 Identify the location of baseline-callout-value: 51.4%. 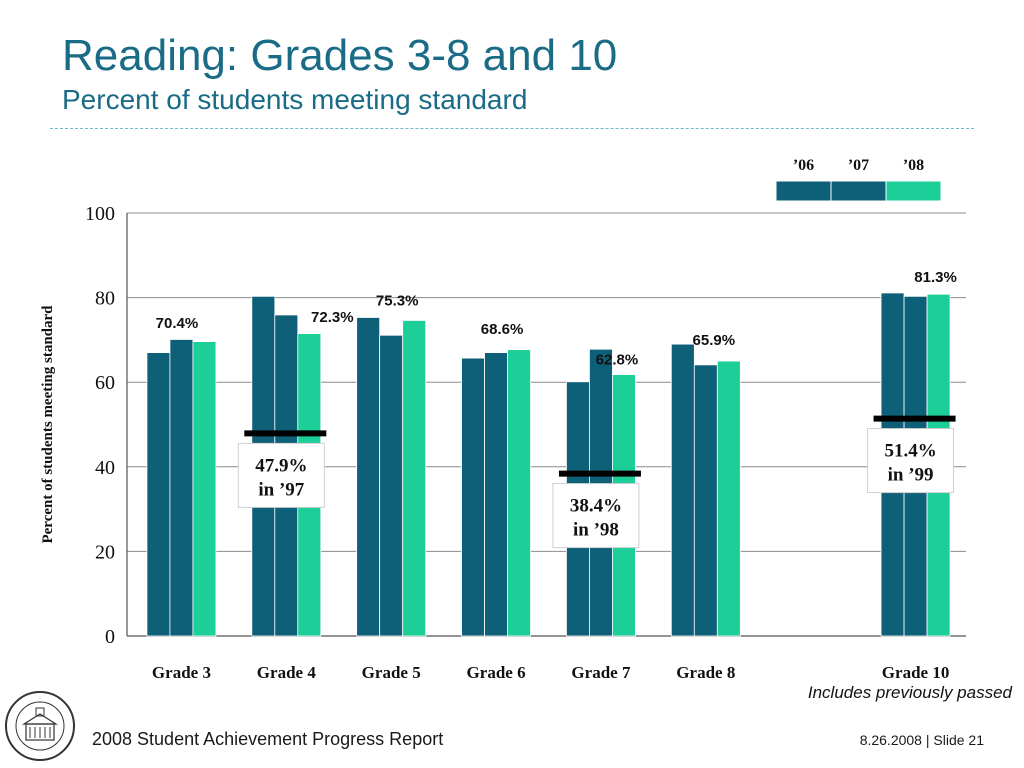
(910, 451).